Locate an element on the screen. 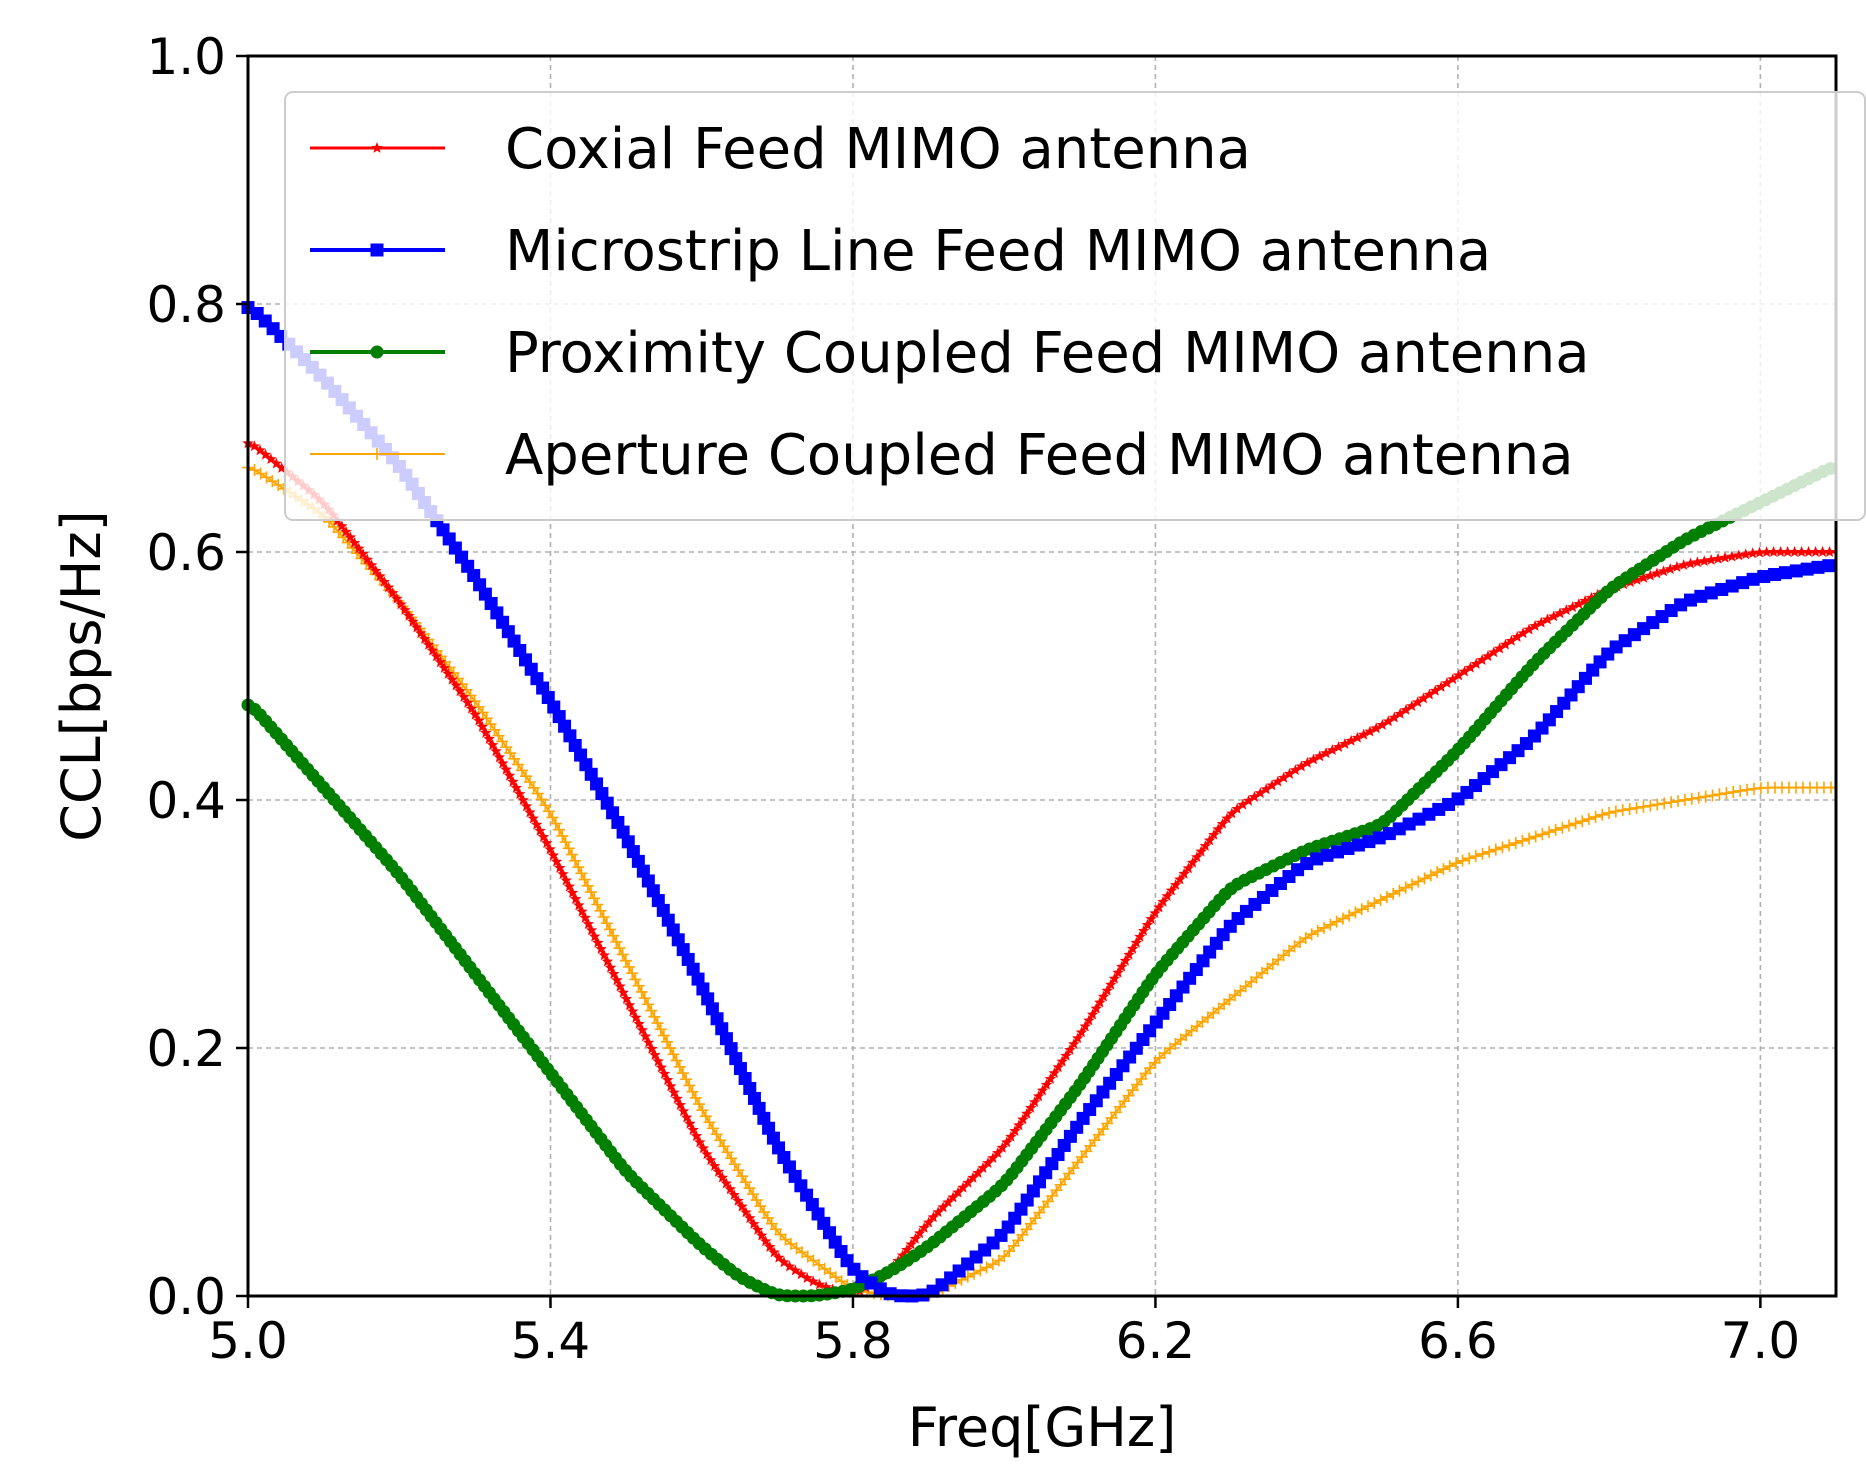  legend-label: Coxial Feed MIMO antenna is located at coordinates (878, 149).